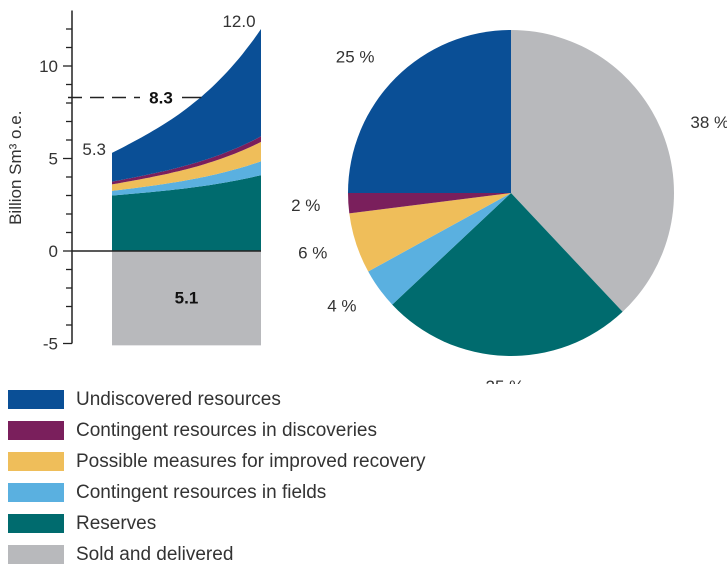 The height and width of the screenshot is (572, 727). What do you see at coordinates (55, 191) in the screenshot?
I see `y-ticks: -5 0 5 10` at bounding box center [55, 191].